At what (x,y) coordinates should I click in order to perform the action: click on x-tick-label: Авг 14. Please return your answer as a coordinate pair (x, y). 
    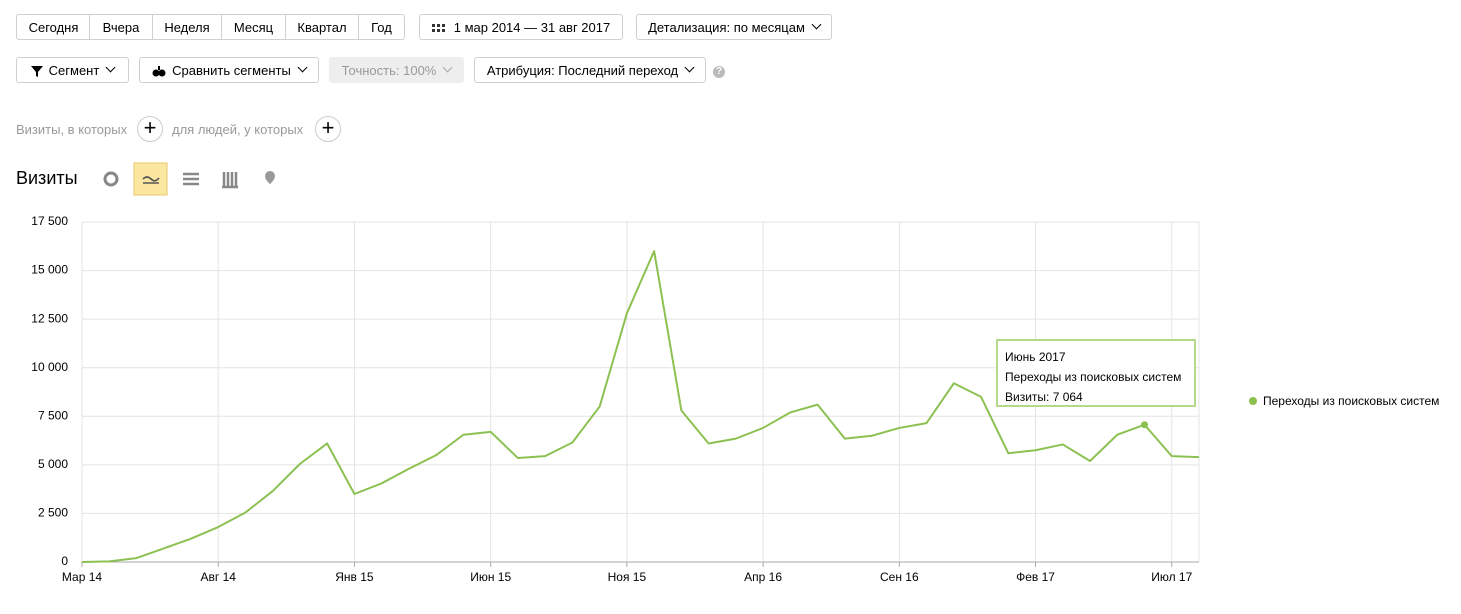
    Looking at the image, I should click on (219, 577).